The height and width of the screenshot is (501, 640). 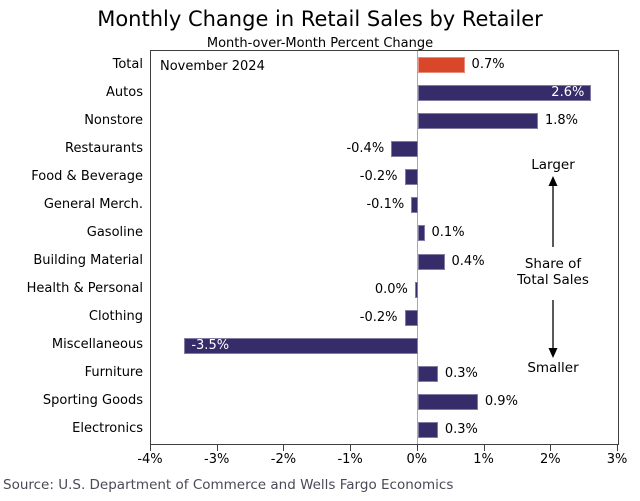 I want to click on category-label: Restaurants, so click(x=104, y=148).